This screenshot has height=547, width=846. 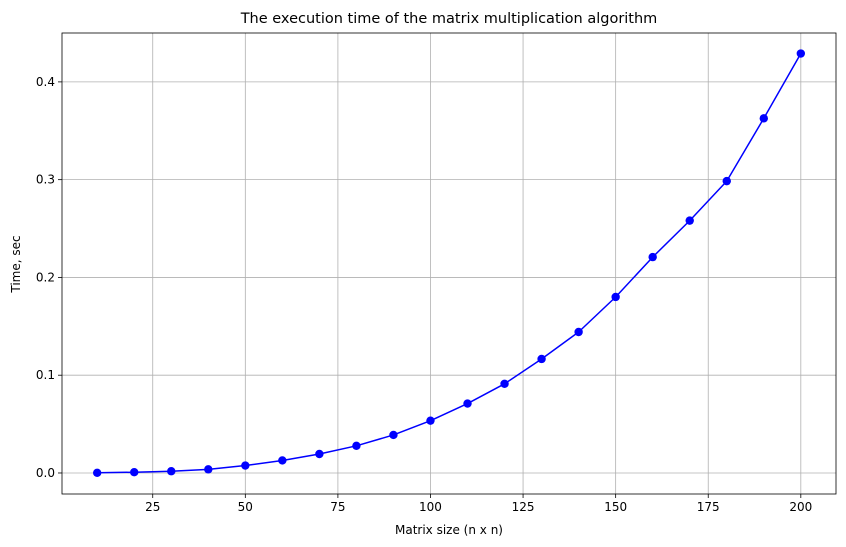 What do you see at coordinates (45, 180) in the screenshot?
I see `y-tick-label: 0.3` at bounding box center [45, 180].